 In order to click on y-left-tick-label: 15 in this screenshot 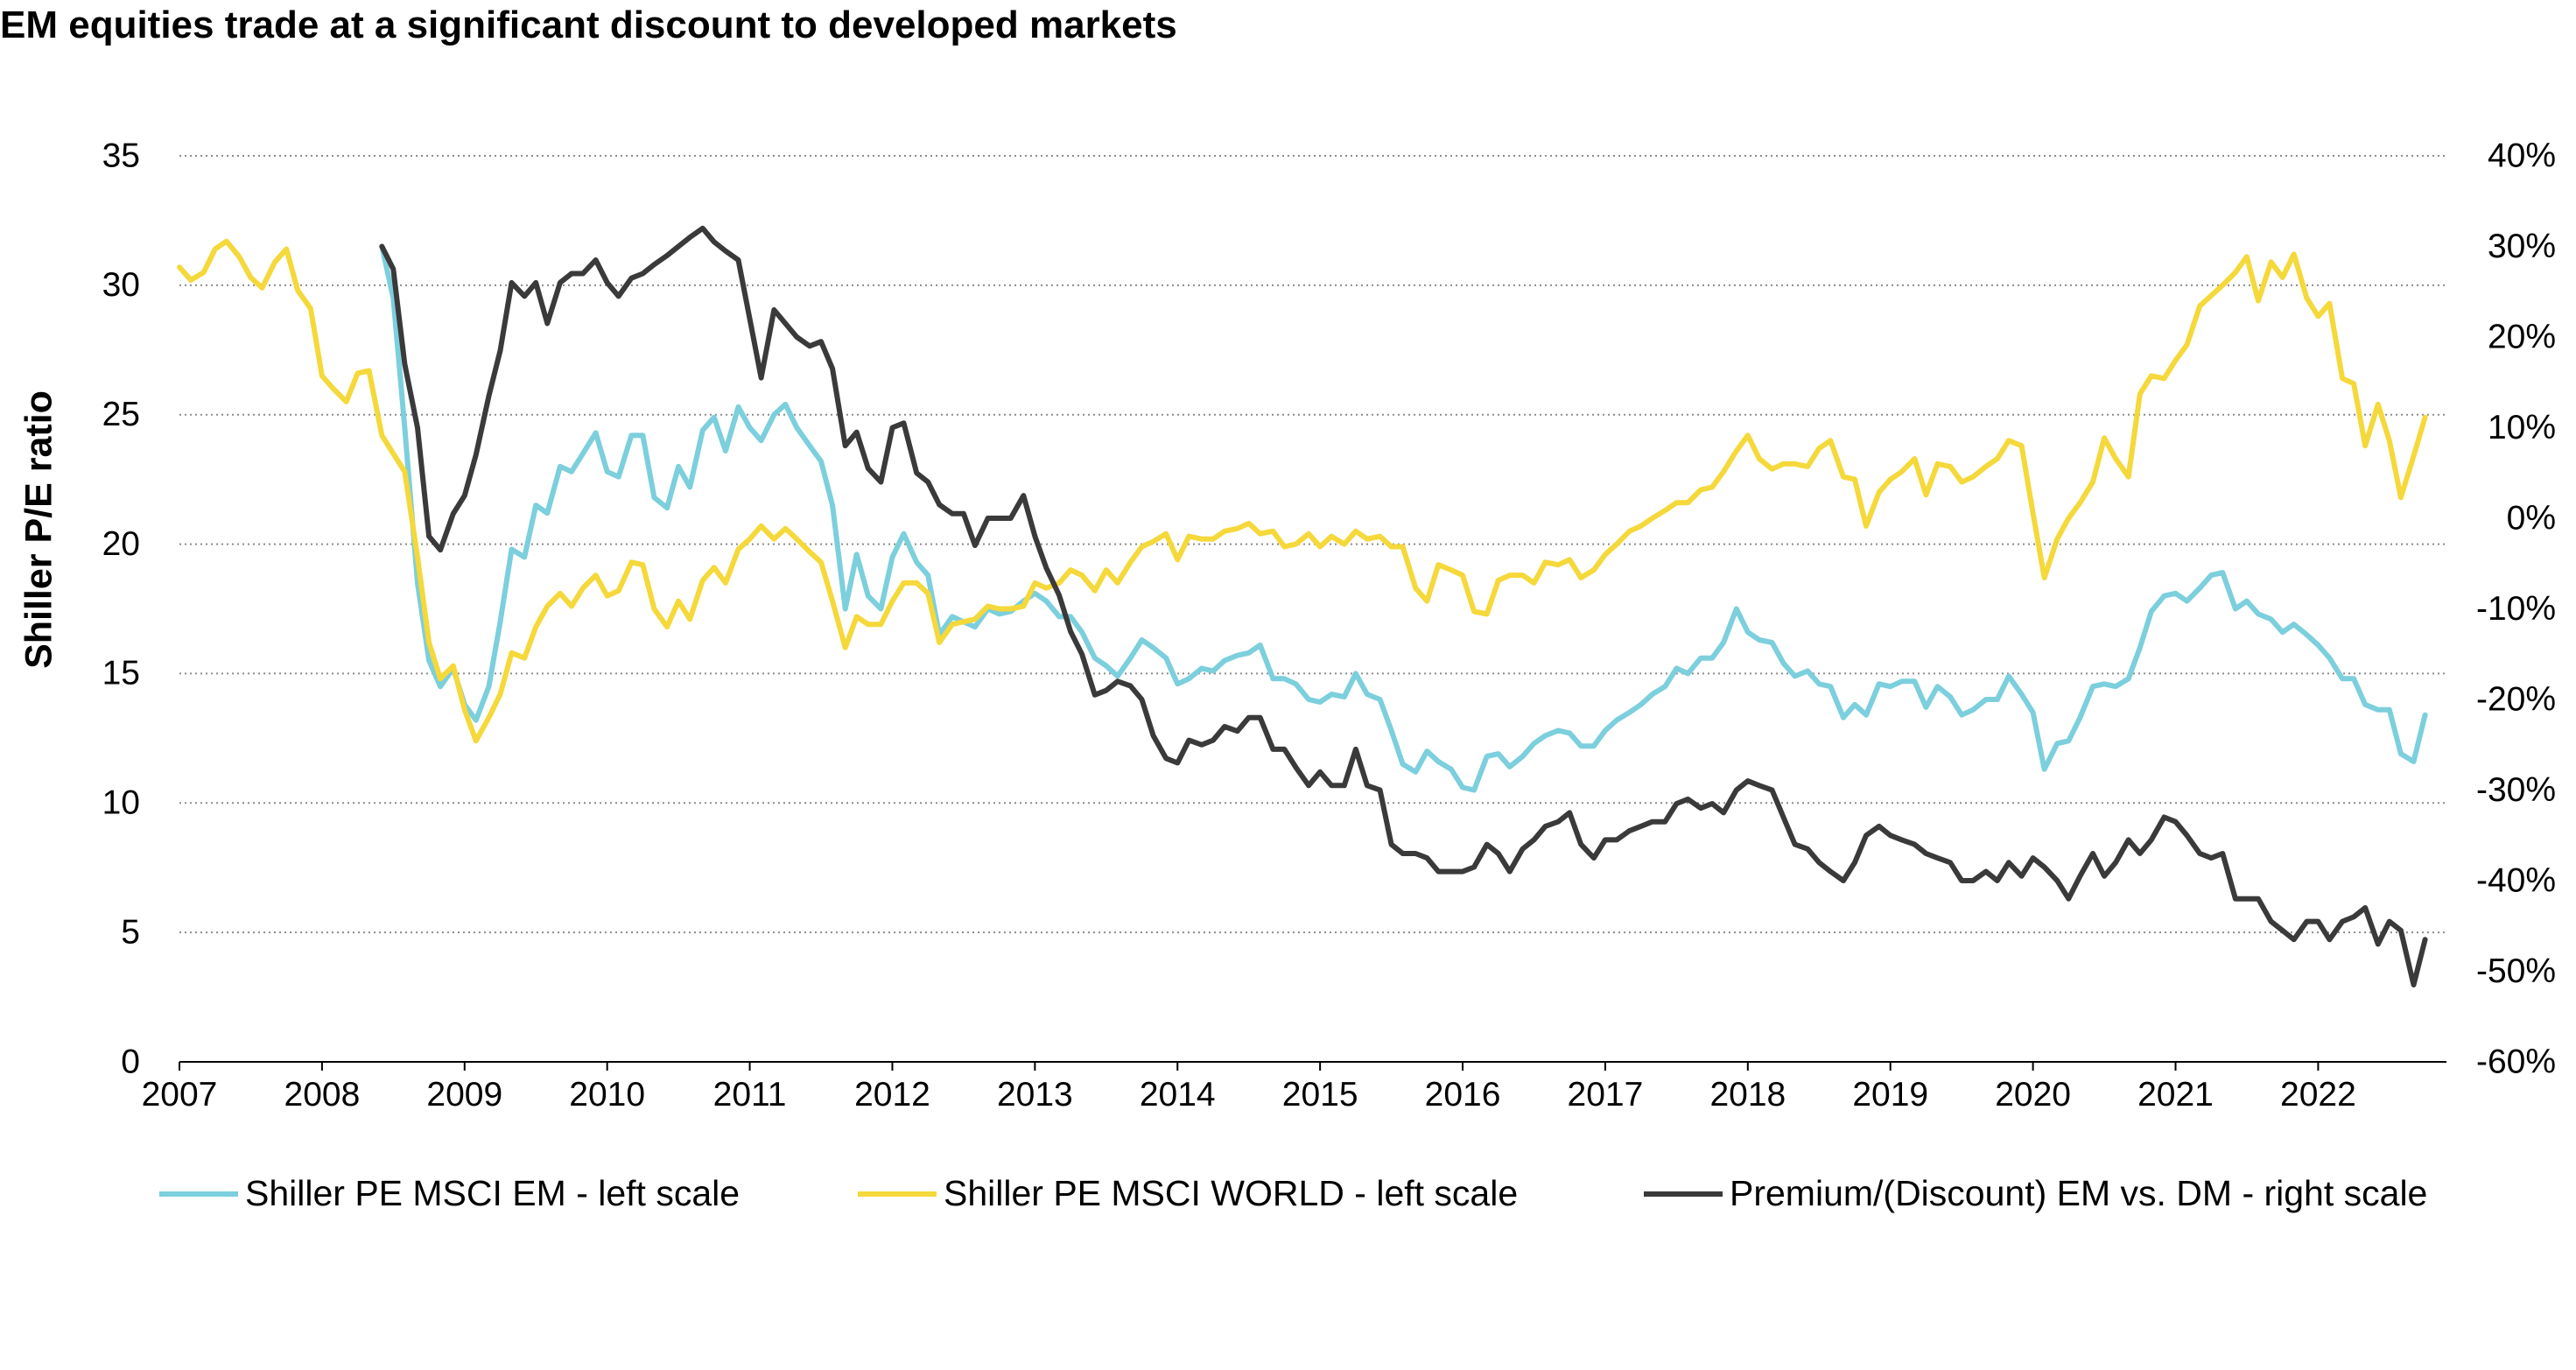, I will do `click(121, 674)`.